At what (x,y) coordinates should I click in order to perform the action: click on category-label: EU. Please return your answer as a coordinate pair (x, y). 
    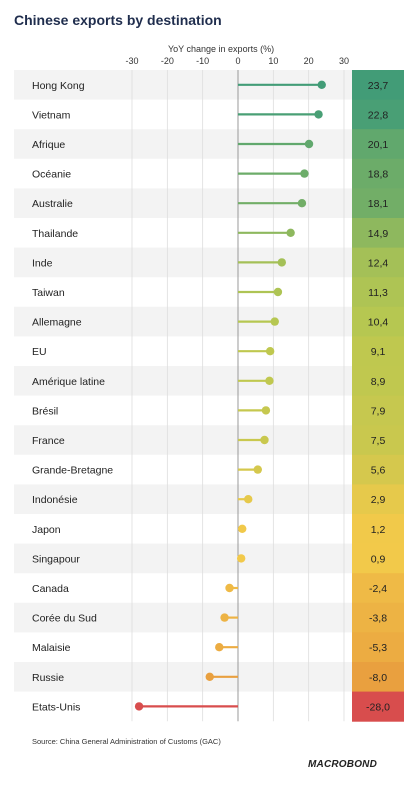
    Looking at the image, I should click on (39, 352).